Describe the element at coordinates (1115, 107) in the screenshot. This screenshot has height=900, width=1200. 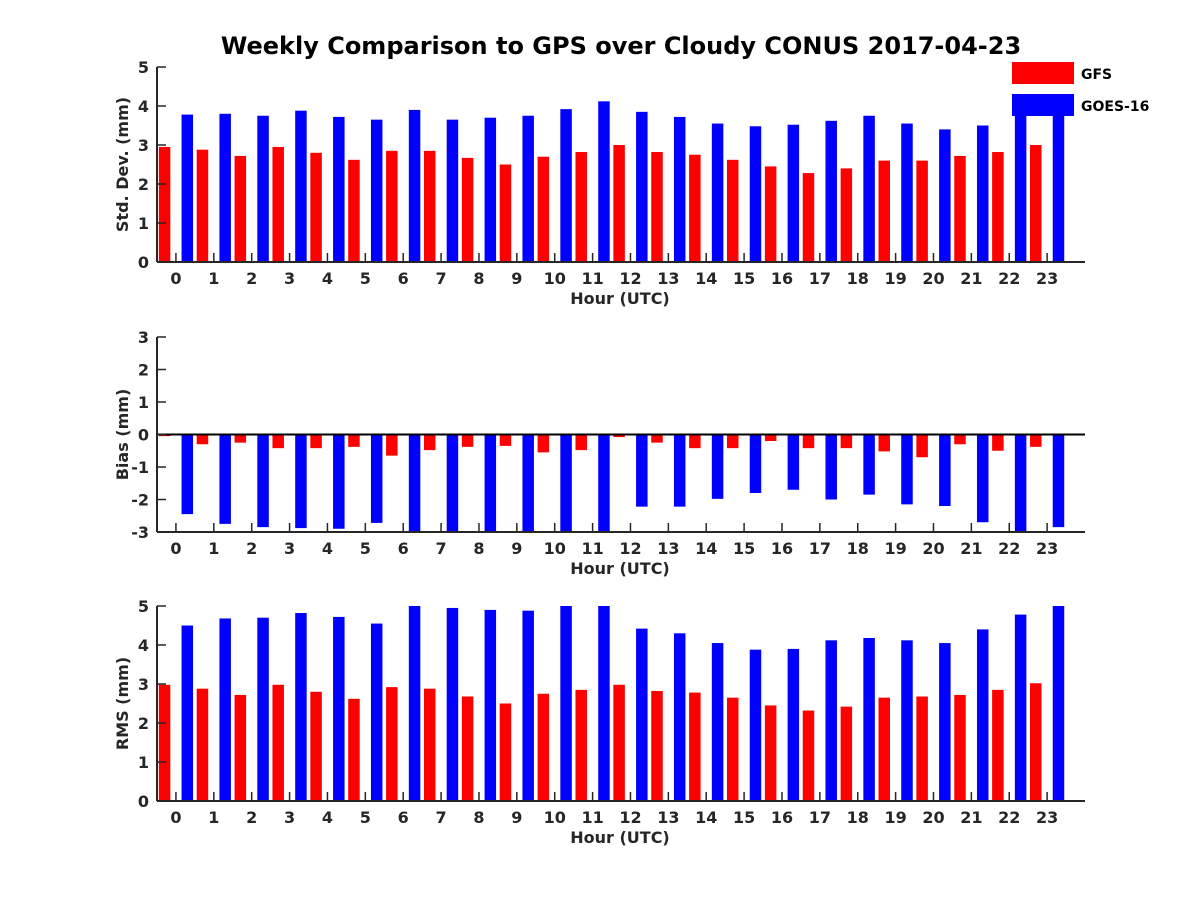
I see `legend-label: GOES-16` at that location.